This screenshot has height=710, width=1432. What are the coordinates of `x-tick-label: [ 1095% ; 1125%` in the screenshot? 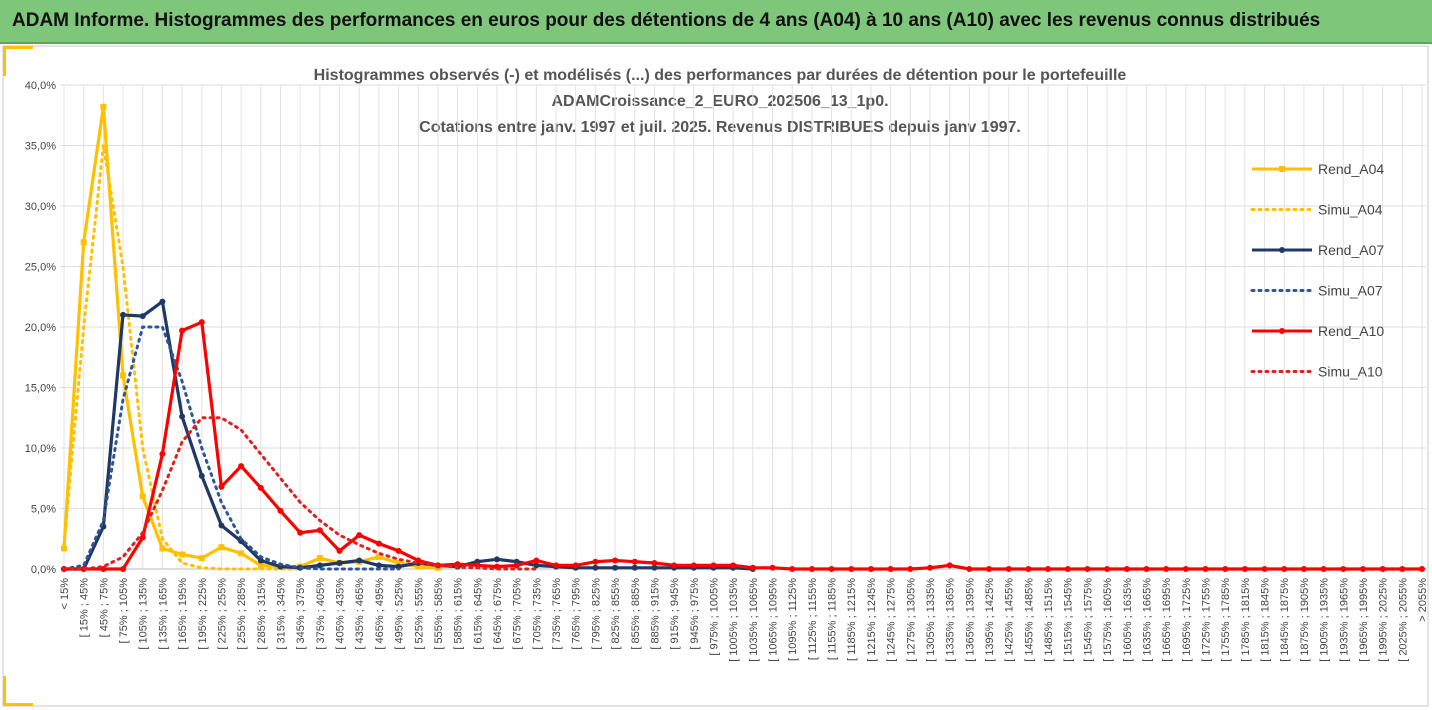 It's located at (793, 619).